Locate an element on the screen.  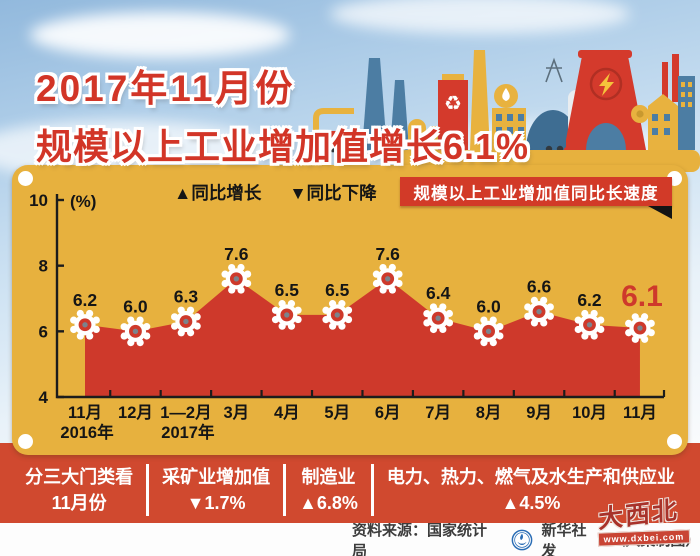
svg-text: 4月 is located at coordinates (287, 412).